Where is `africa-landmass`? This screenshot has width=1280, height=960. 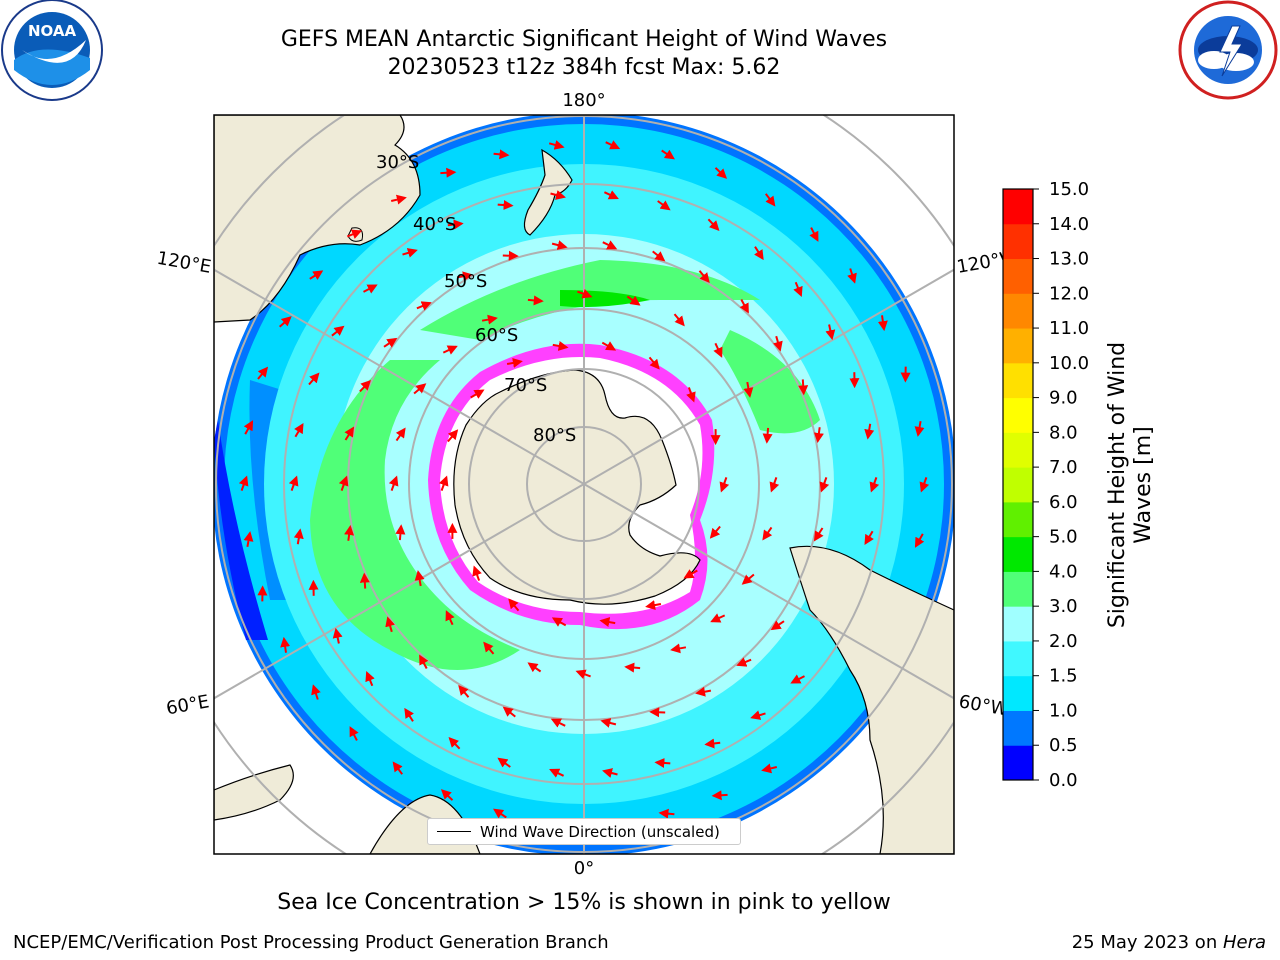 africa-landmass is located at coordinates (254, 792).